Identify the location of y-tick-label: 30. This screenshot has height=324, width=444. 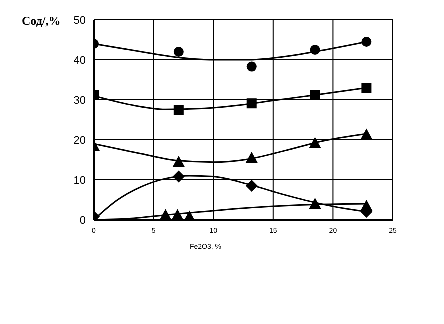
(80, 100).